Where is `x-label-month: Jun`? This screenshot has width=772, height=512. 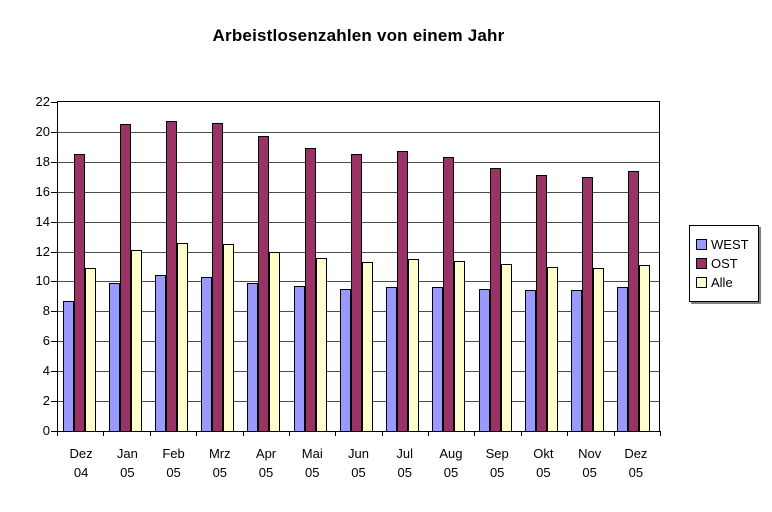
x-label-month: Jun is located at coordinates (358, 453).